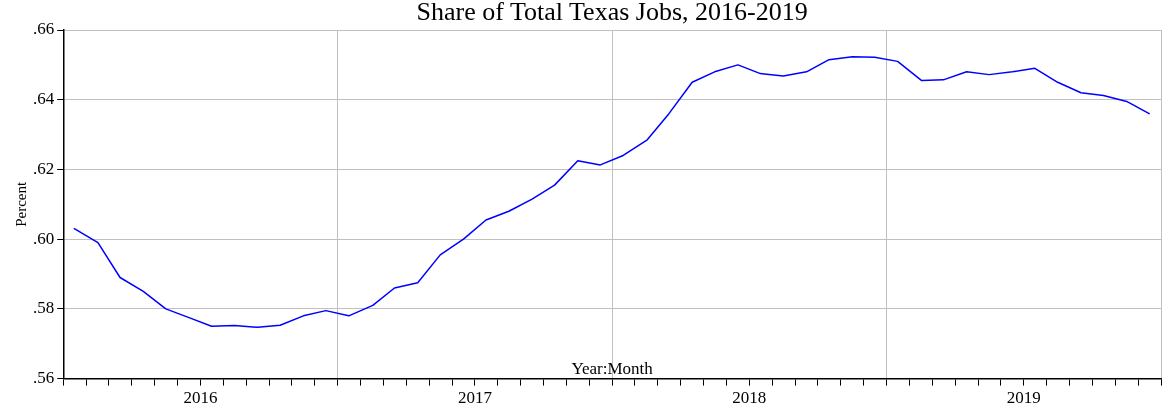  What do you see at coordinates (475, 398) in the screenshot?
I see `x-tick-label: 2017` at bounding box center [475, 398].